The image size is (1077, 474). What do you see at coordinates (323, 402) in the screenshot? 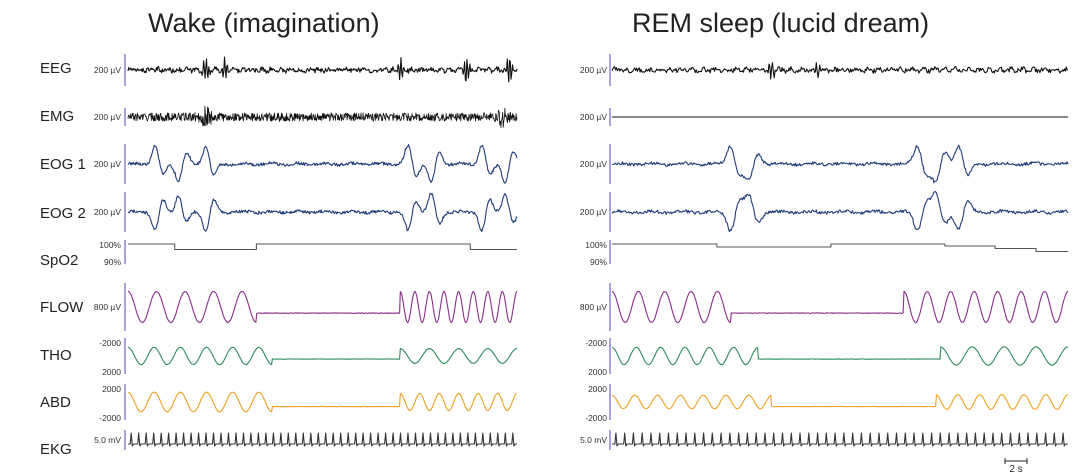
I see `trace-abd-wake` at bounding box center [323, 402].